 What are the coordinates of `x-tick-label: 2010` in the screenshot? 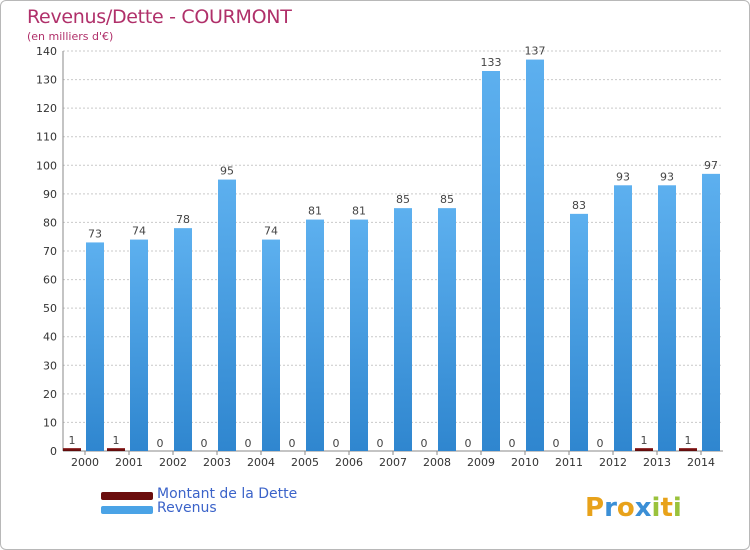 It's located at (525, 462).